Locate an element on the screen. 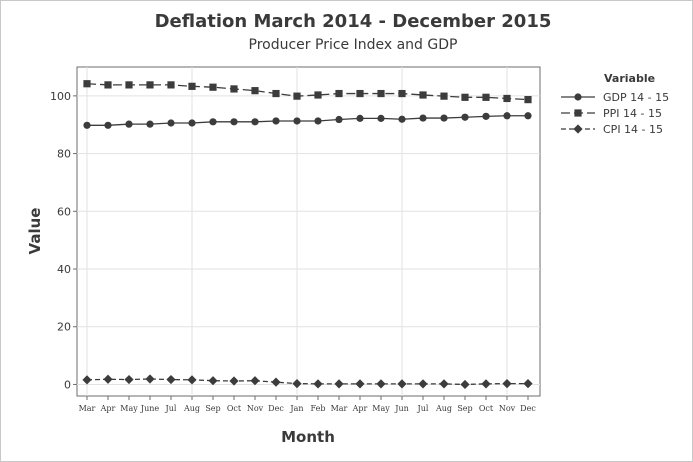 This screenshot has height=462, width=693. series-square is located at coordinates (307, 92).